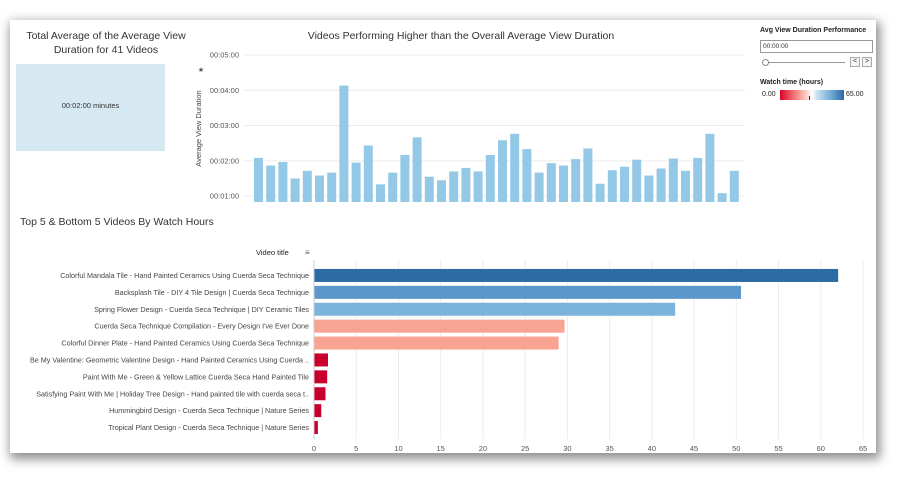 The height and width of the screenshot is (494, 924). What do you see at coordinates (792, 82) in the screenshot?
I see `legend-title: Watch time (hours)` at bounding box center [792, 82].